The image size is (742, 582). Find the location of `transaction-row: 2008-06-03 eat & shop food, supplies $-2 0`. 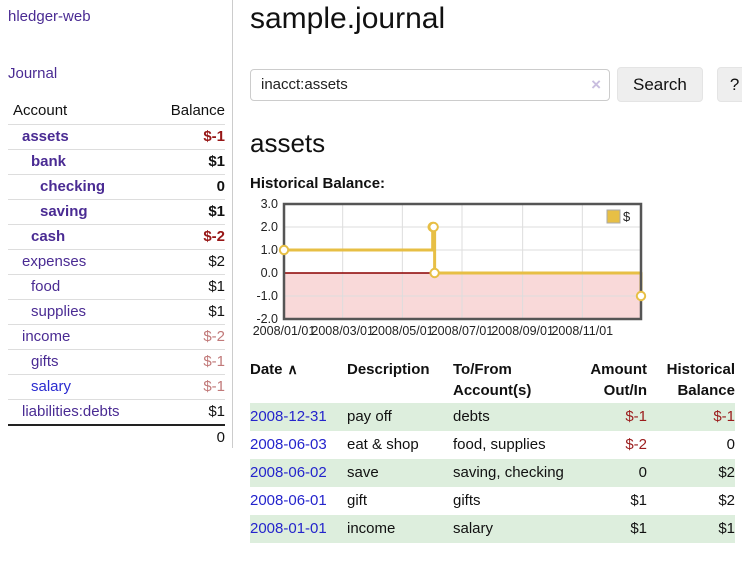

transaction-row: 2008-06-03 eat & shop food, supplies $-2 0 is located at coordinates (492, 445).